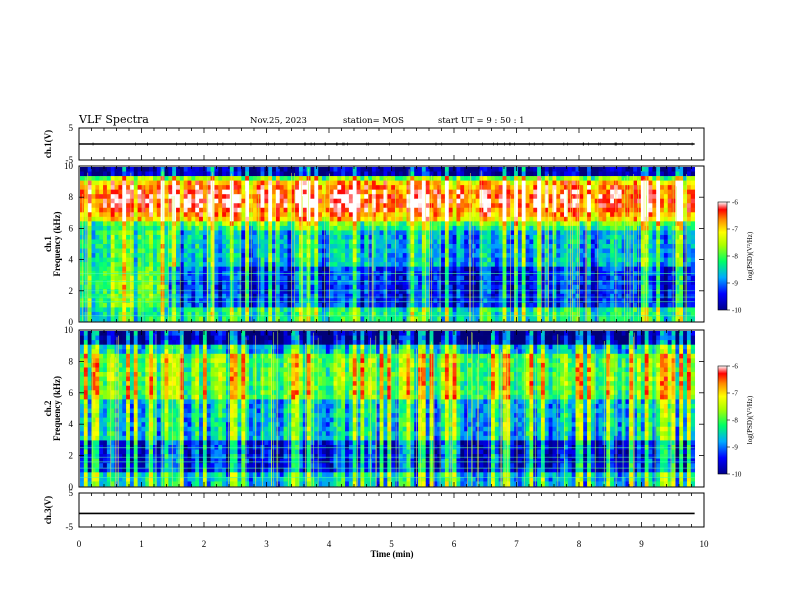  Describe the element at coordinates (278, 121) in the screenshot. I see `date-label: Nov.25, 2023` at that location.